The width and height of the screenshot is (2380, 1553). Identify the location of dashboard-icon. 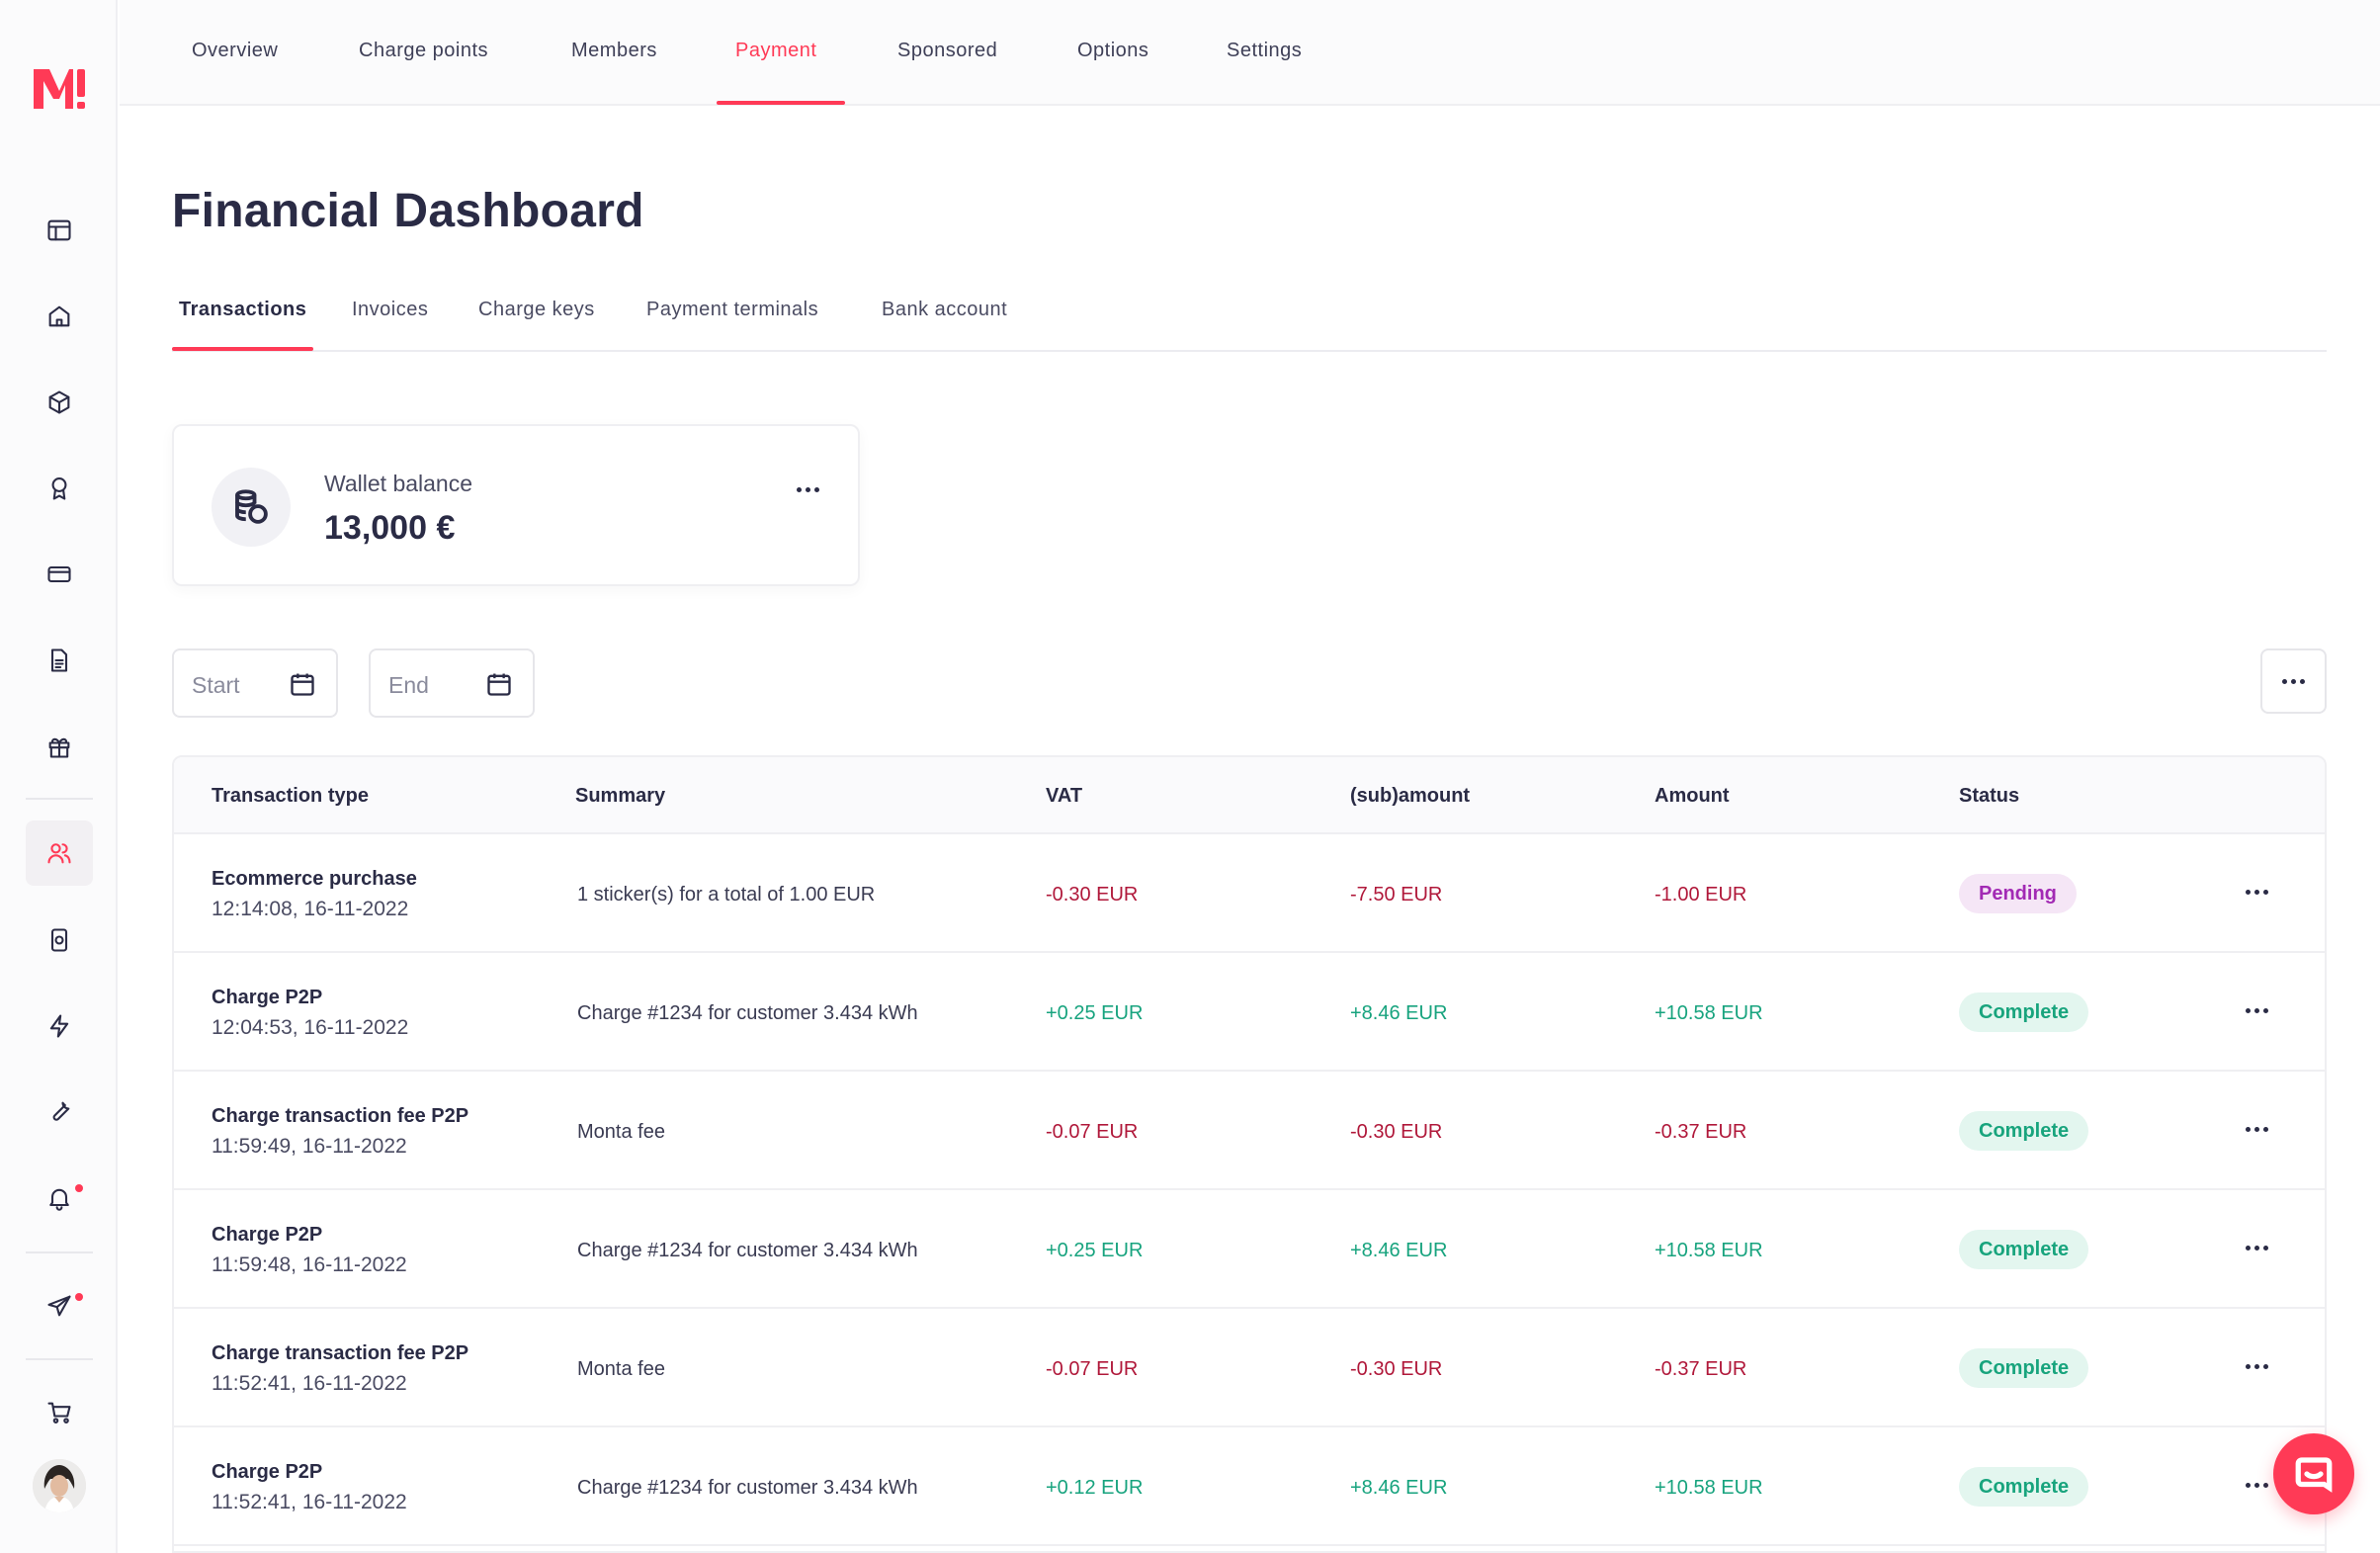
(59, 230).